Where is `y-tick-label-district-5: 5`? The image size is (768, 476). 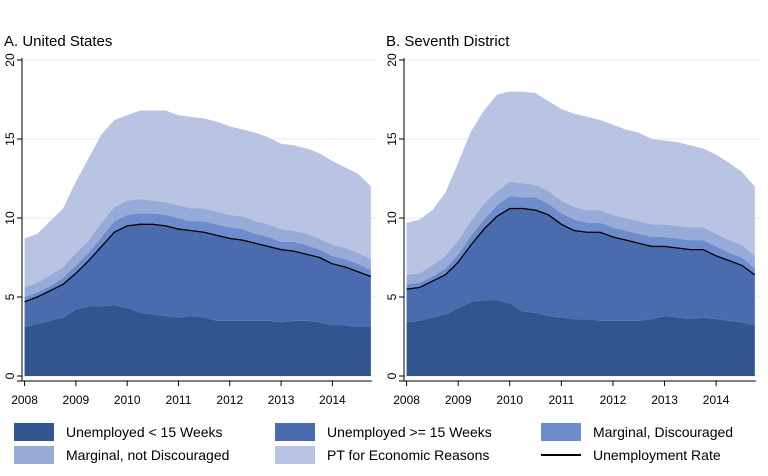
y-tick-label-district-5: 5 is located at coordinates (392, 296).